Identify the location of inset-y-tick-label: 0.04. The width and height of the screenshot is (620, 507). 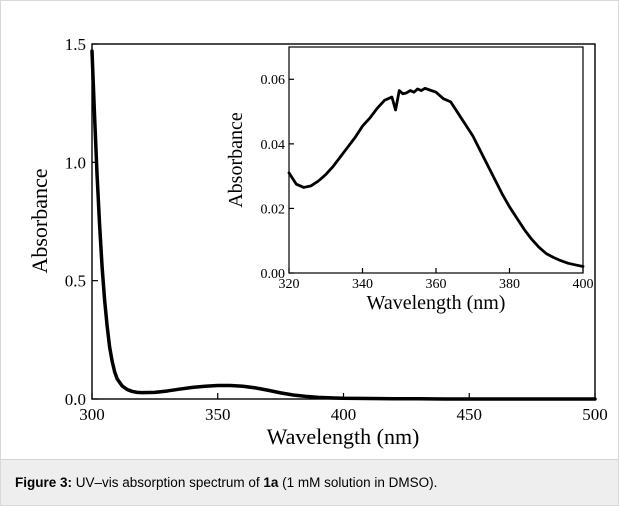
(273, 145).